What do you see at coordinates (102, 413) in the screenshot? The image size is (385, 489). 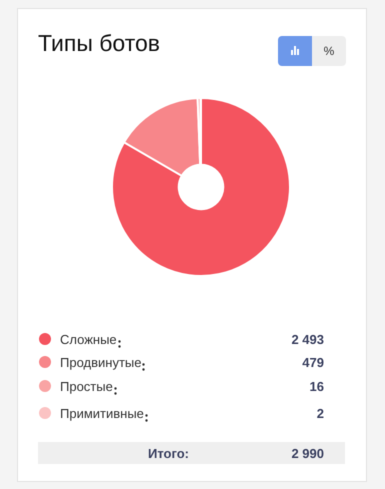 I see `legend-label: Примитивные` at bounding box center [102, 413].